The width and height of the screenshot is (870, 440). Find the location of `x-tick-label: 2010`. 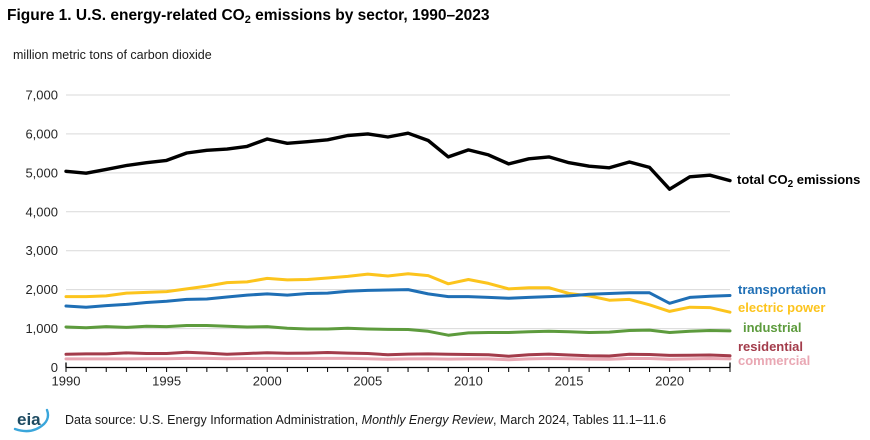

x-tick-label: 2010 is located at coordinates (468, 381).